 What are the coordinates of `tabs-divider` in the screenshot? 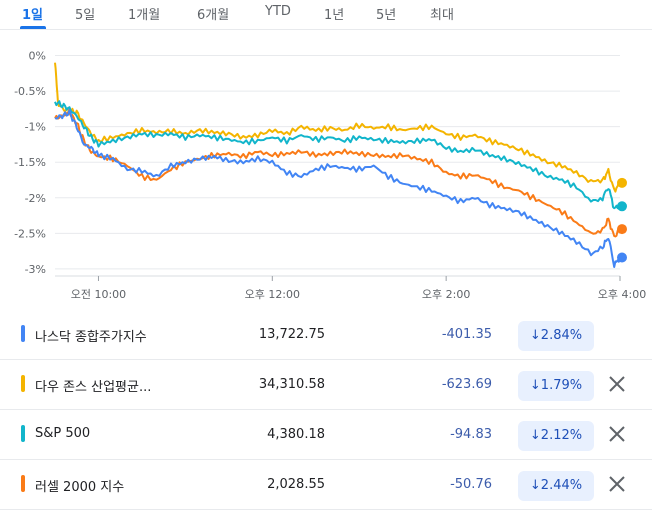 It's located at (326, 29).